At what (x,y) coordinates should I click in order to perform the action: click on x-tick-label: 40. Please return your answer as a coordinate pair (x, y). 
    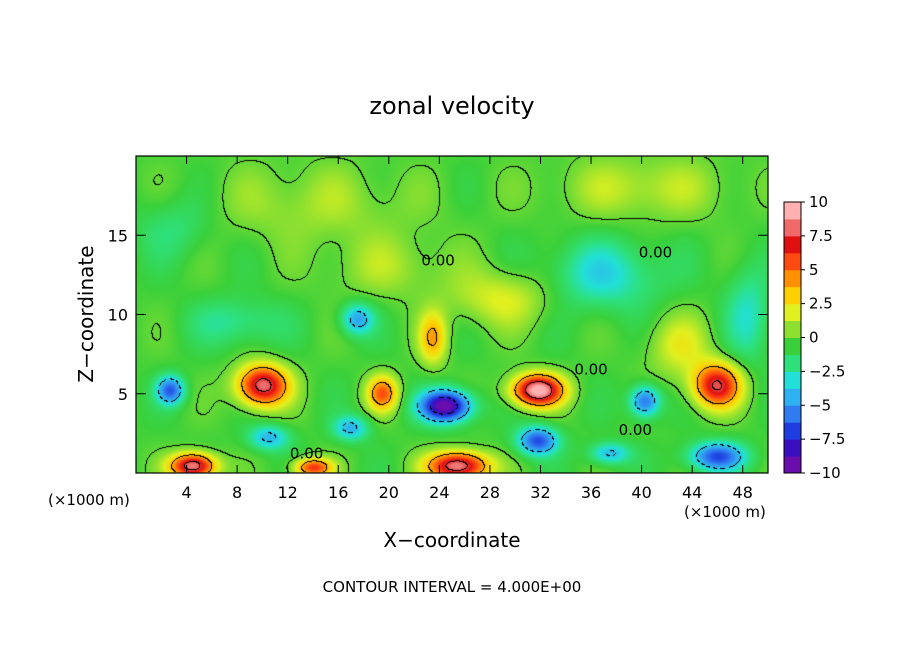
    Looking at the image, I should click on (641, 492).